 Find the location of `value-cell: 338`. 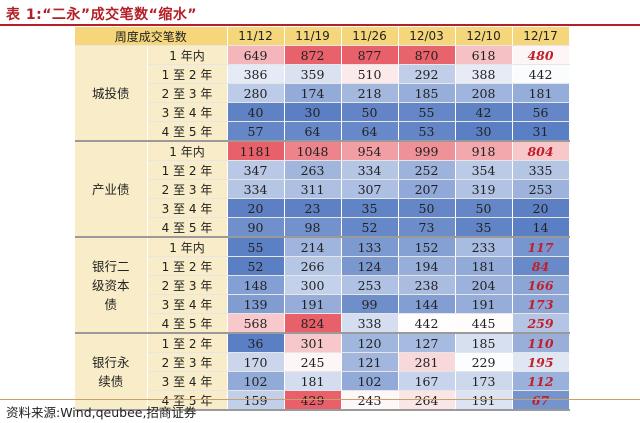

value-cell: 338 is located at coordinates (370, 323).